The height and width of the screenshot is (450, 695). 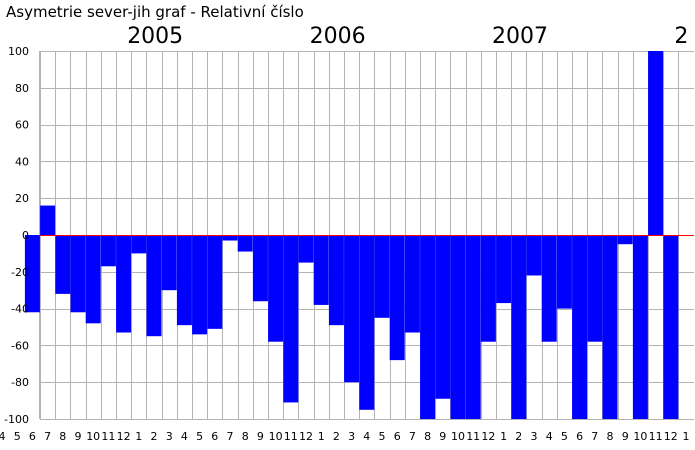 What do you see at coordinates (338, 36) in the screenshot?
I see `year-label: 2006` at bounding box center [338, 36].